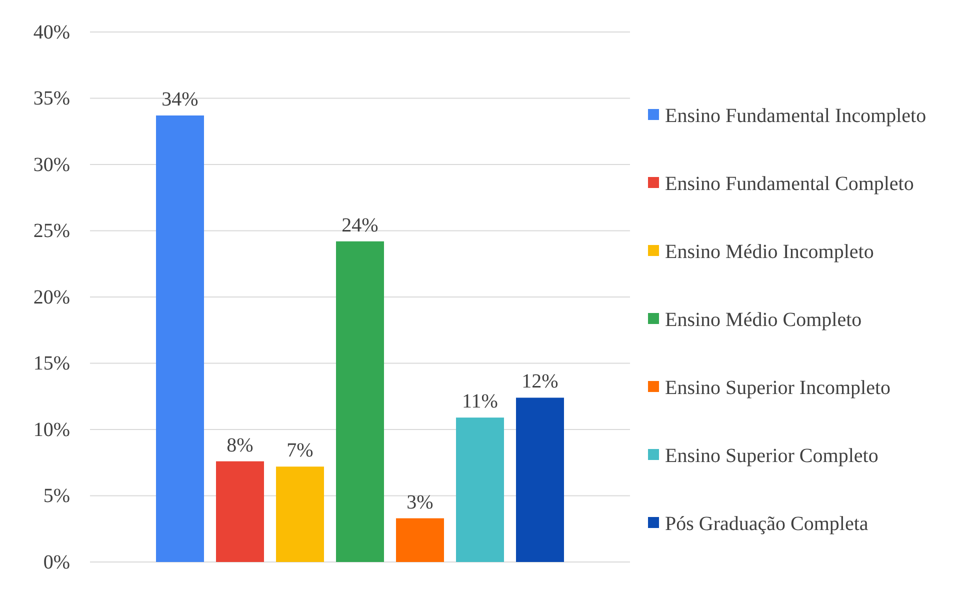  I want to click on y-tick-label: 0%, so click(56, 562).